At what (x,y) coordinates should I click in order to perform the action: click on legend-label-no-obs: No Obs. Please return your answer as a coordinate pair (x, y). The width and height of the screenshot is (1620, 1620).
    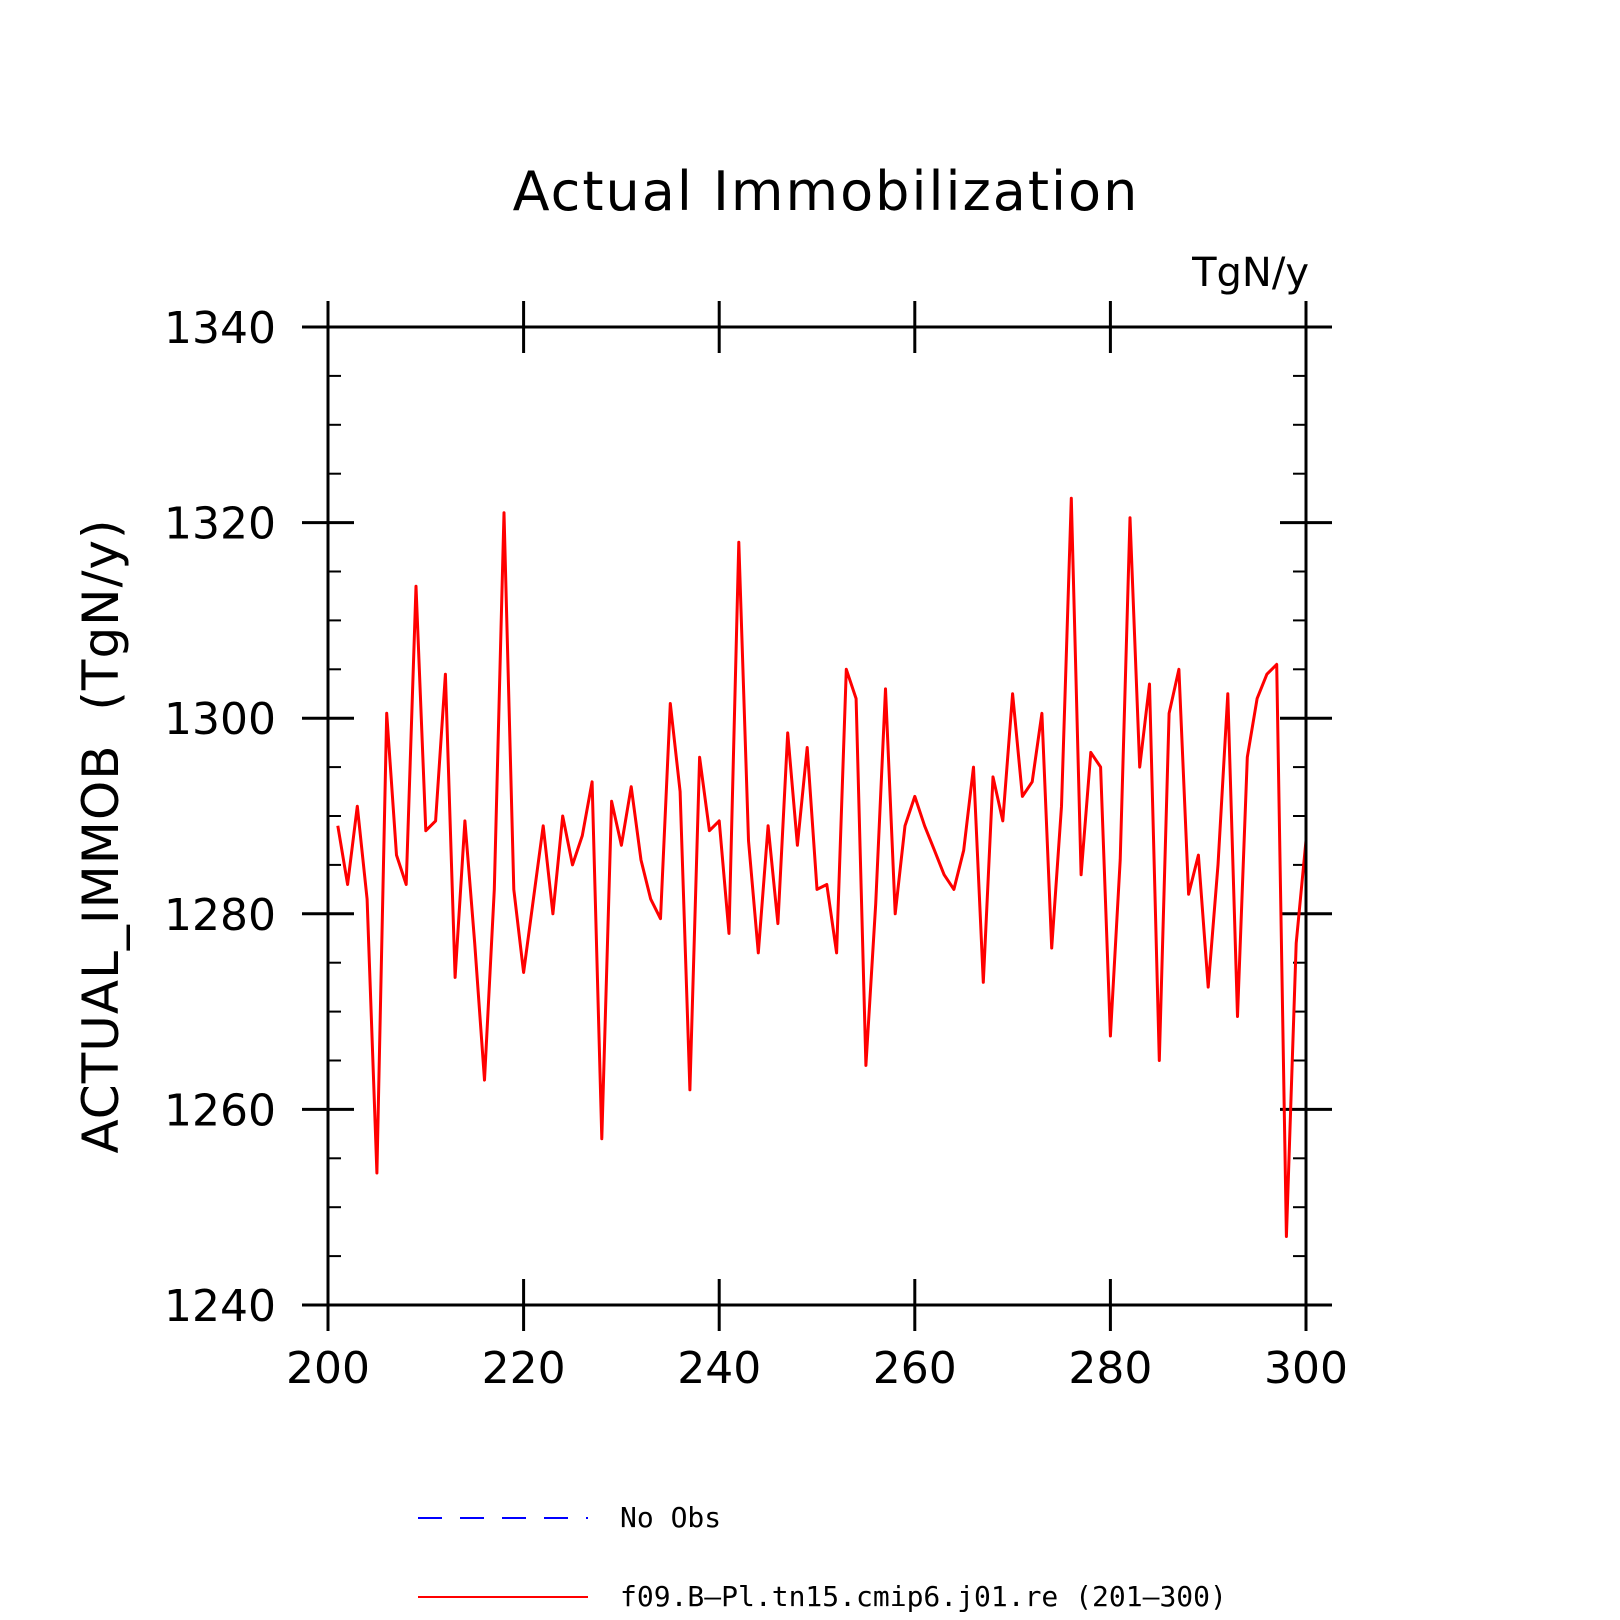
    Looking at the image, I should click on (670, 1517).